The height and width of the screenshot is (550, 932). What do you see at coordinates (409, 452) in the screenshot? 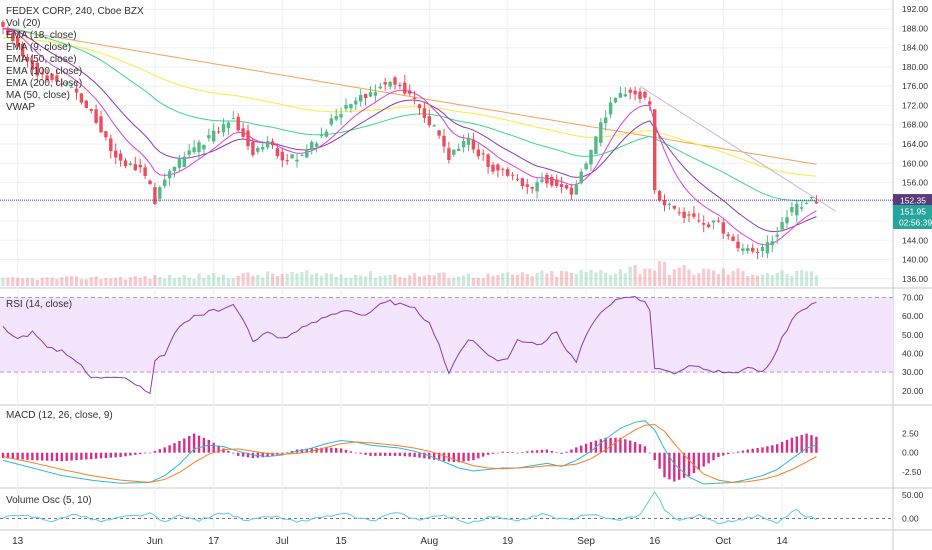
I see `macd-line` at bounding box center [409, 452].